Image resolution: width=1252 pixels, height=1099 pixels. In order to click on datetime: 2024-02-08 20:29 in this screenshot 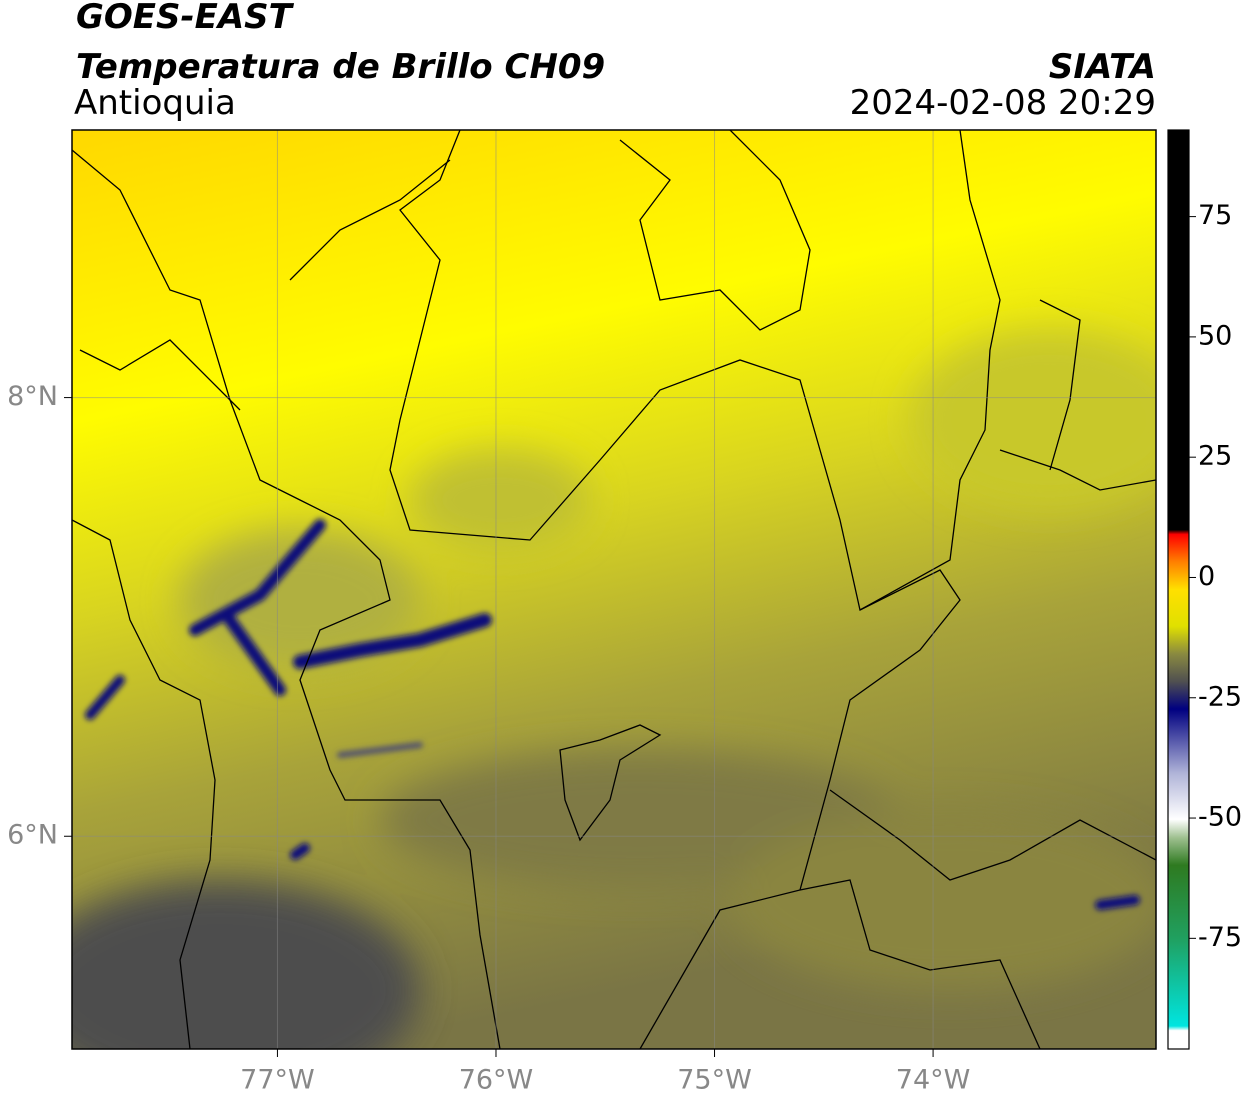, I will do `click(1003, 103)`.